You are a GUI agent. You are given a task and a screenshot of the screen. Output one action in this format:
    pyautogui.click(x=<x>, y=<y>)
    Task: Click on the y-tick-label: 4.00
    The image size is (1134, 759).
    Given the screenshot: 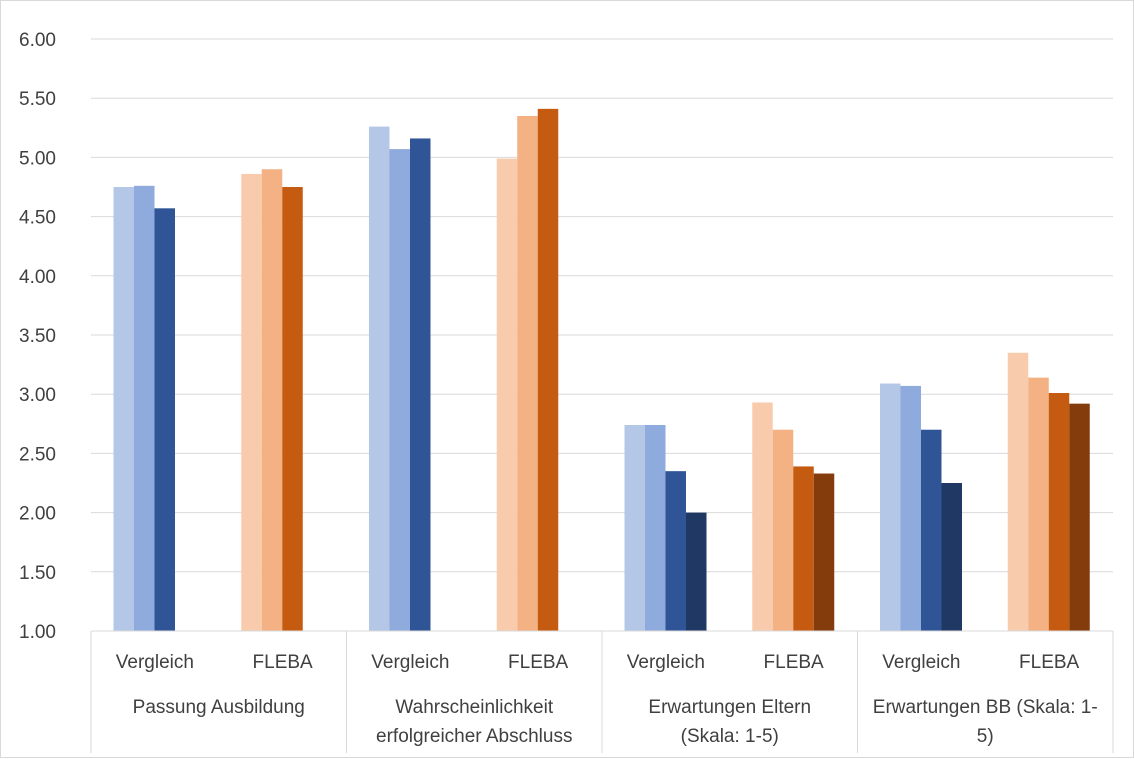 What is the action you would take?
    pyautogui.click(x=37, y=277)
    